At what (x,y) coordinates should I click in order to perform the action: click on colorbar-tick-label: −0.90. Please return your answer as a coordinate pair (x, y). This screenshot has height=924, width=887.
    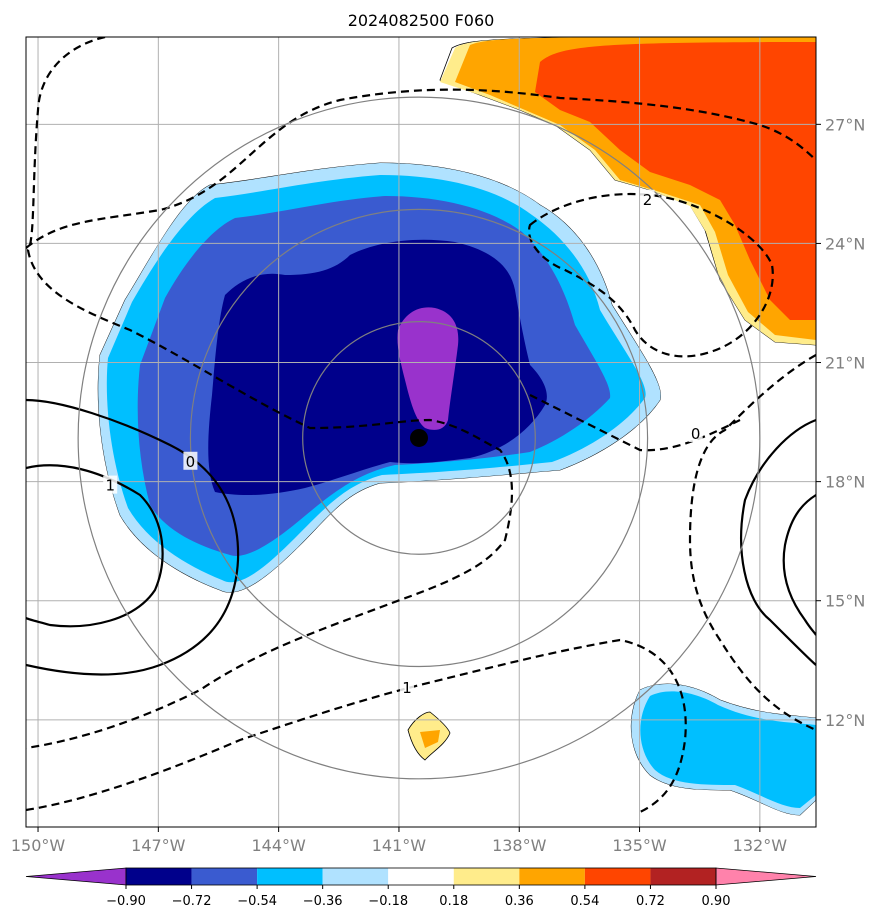
    Looking at the image, I should click on (126, 901).